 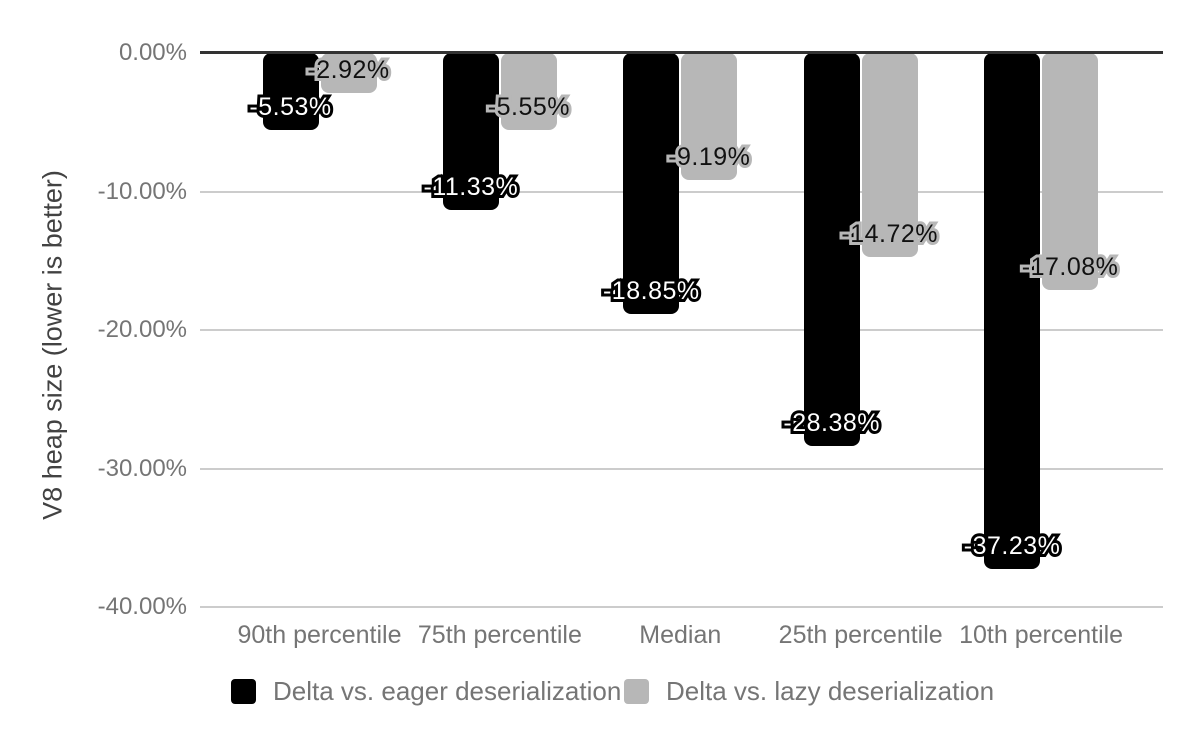 I want to click on x-axis-label-10th-percentile: 10th percentile, so click(x=1041, y=635).